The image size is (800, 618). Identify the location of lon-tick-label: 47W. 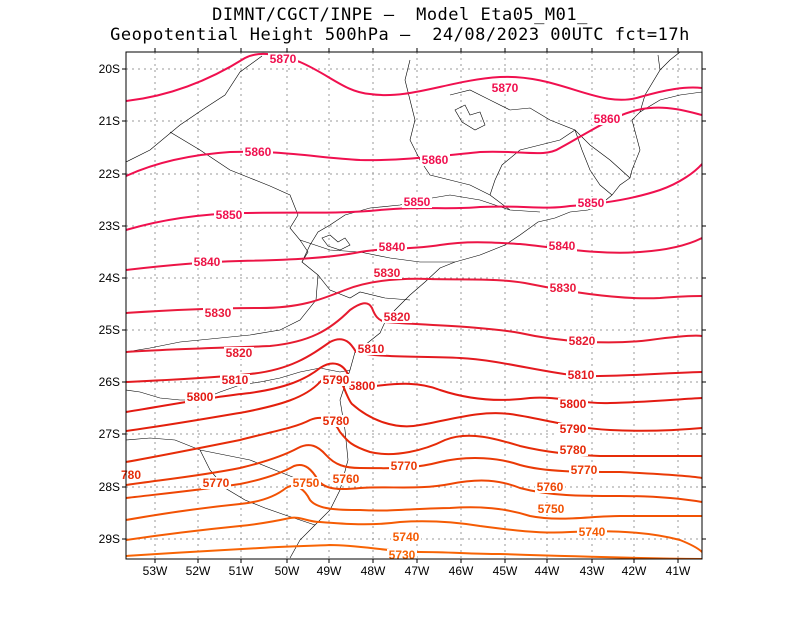
(417, 571).